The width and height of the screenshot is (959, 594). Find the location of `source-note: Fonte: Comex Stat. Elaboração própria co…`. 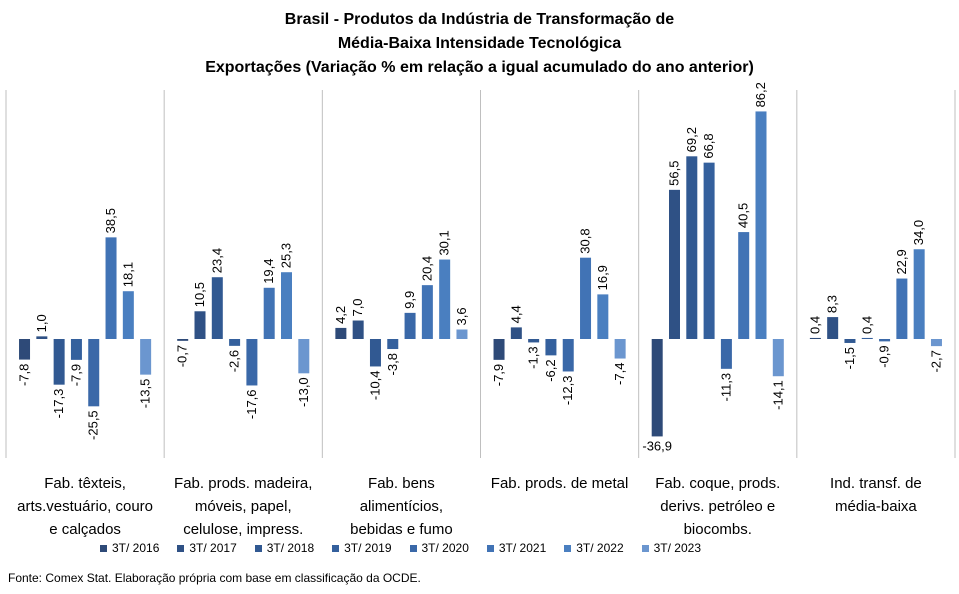

source-note: Fonte: Comex Stat. Elaboração própria co… is located at coordinates (214, 578).